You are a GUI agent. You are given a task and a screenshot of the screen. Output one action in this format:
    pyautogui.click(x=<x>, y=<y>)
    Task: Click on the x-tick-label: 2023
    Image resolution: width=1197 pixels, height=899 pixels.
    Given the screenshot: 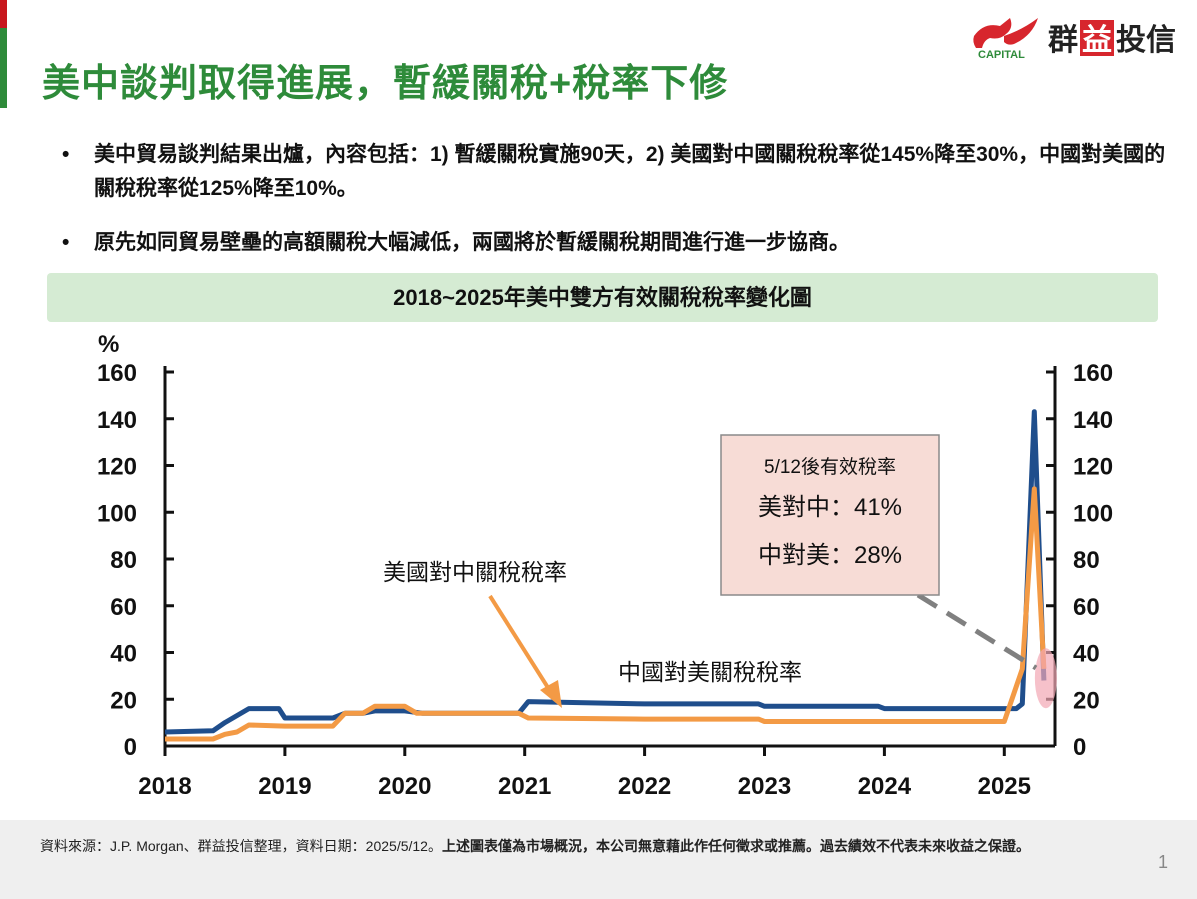 What is the action you would take?
    pyautogui.click(x=764, y=786)
    